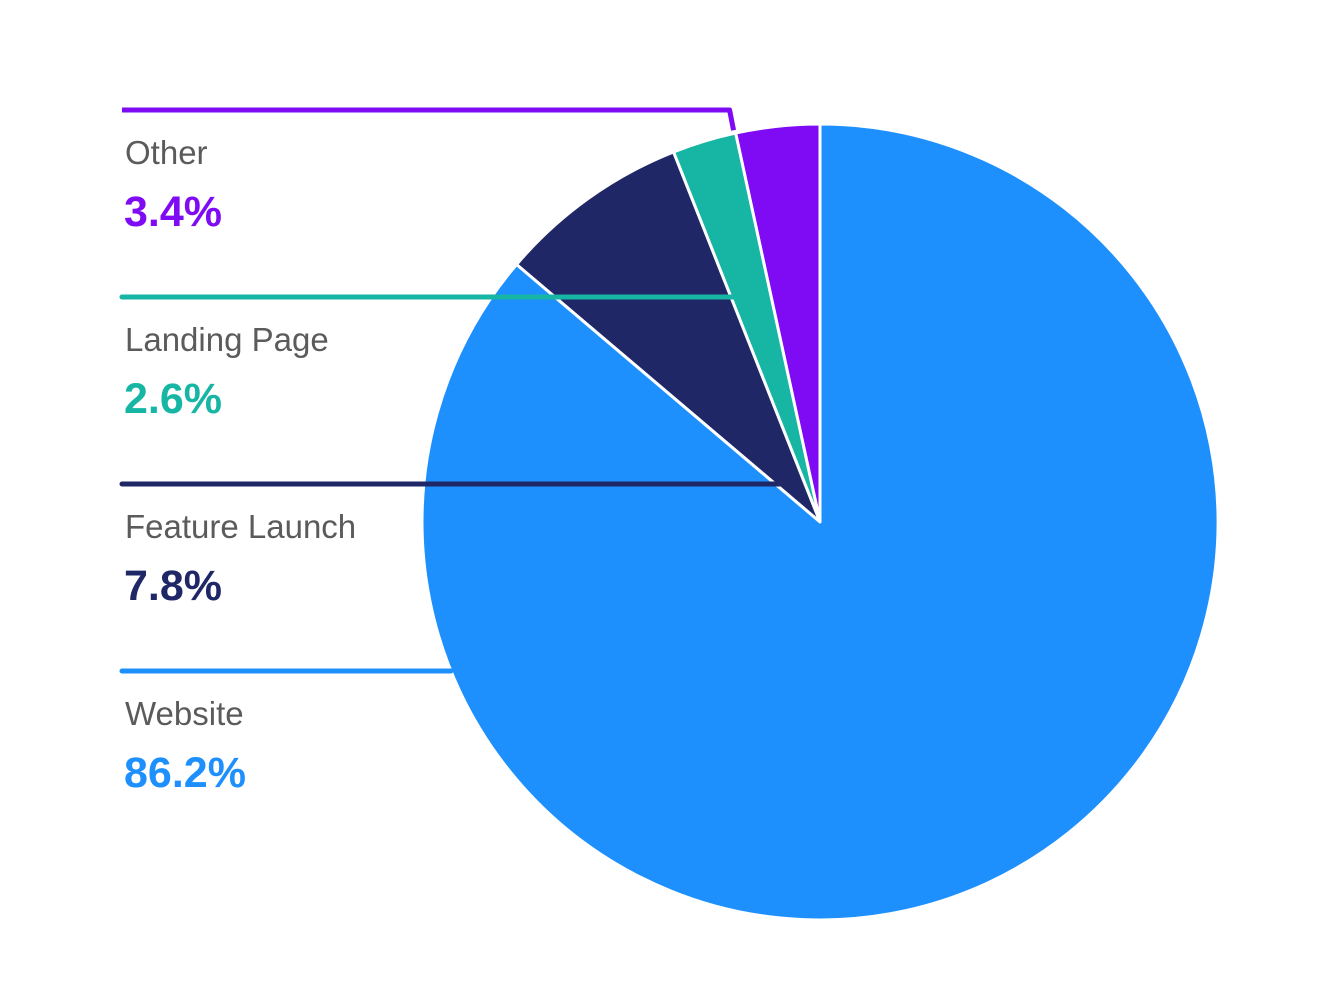 The width and height of the screenshot is (1320, 1000). What do you see at coordinates (227, 339) in the screenshot?
I see `legend-label-landing-page: Landing Page` at bounding box center [227, 339].